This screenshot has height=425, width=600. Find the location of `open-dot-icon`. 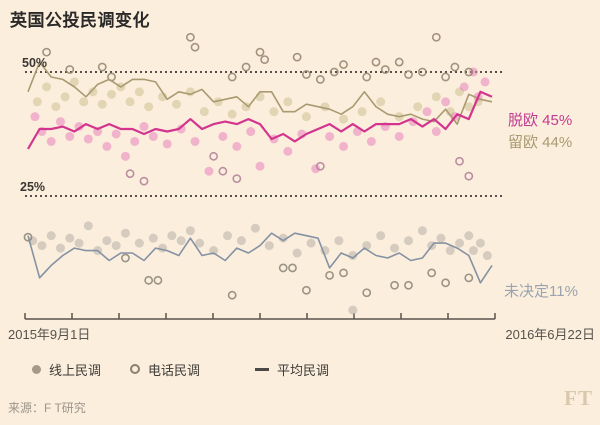

open-dot-icon is located at coordinates (135, 369).